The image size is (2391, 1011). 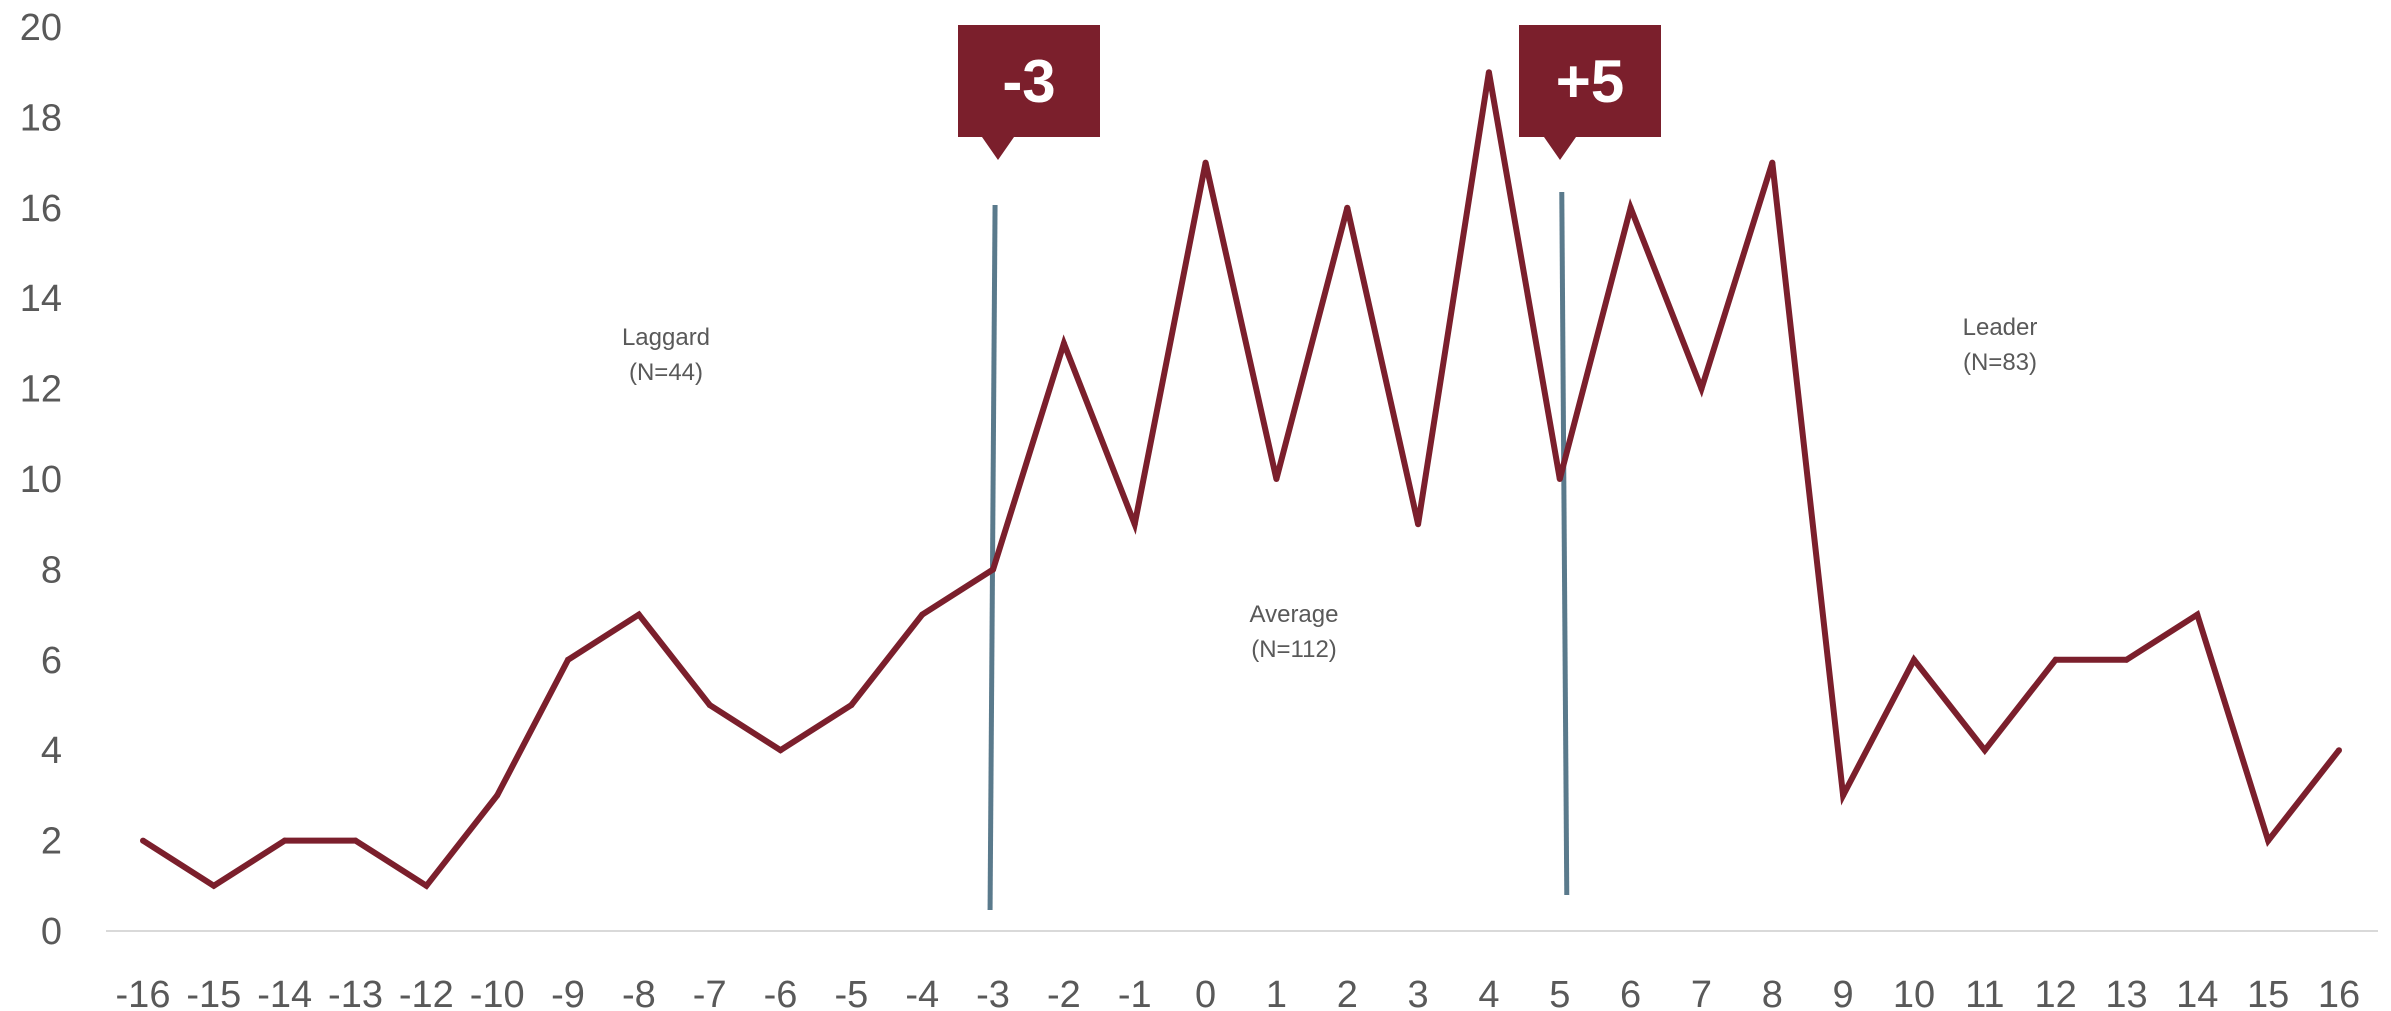 What do you see at coordinates (922, 992) in the screenshot?
I see `x-tick-label: -4` at bounding box center [922, 992].